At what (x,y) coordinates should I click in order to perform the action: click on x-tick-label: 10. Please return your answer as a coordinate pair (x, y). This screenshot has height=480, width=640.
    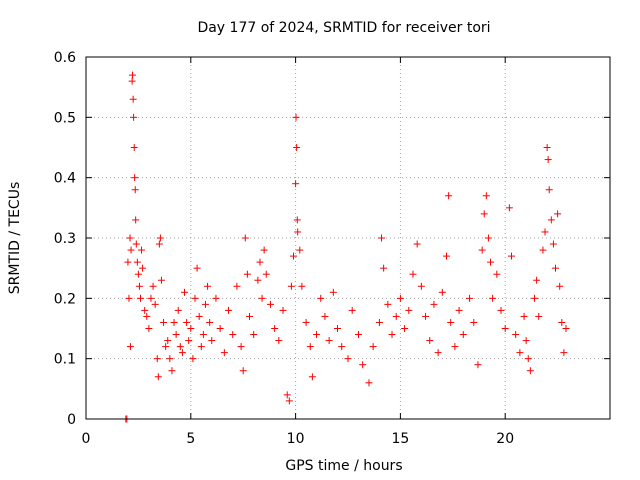
    Looking at the image, I should click on (296, 439).